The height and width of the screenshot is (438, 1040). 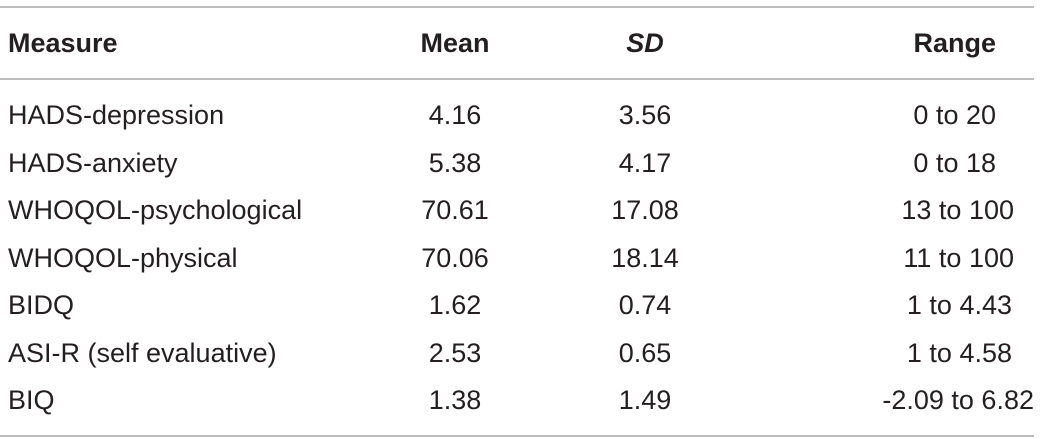 I want to click on cell-measure: ASI-R (self evaluative), so click(x=142, y=352).